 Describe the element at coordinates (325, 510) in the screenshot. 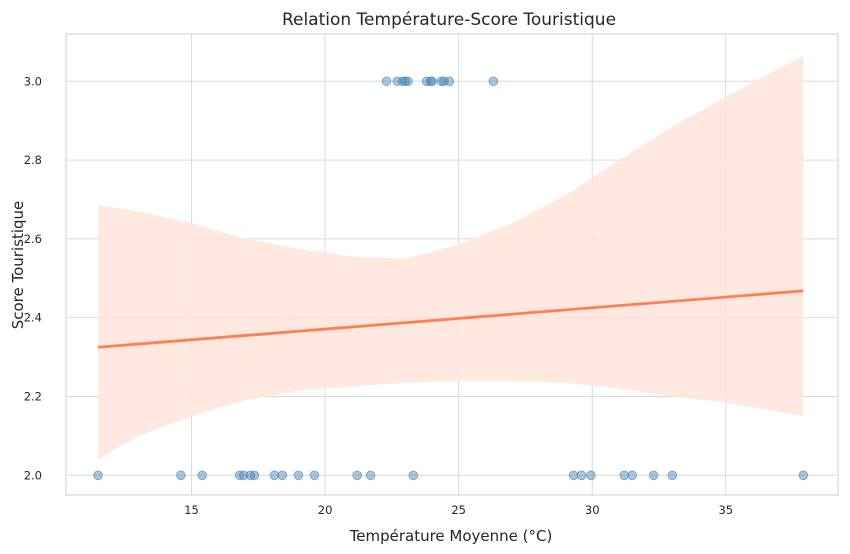

I see `x-tick-label: 20` at that location.